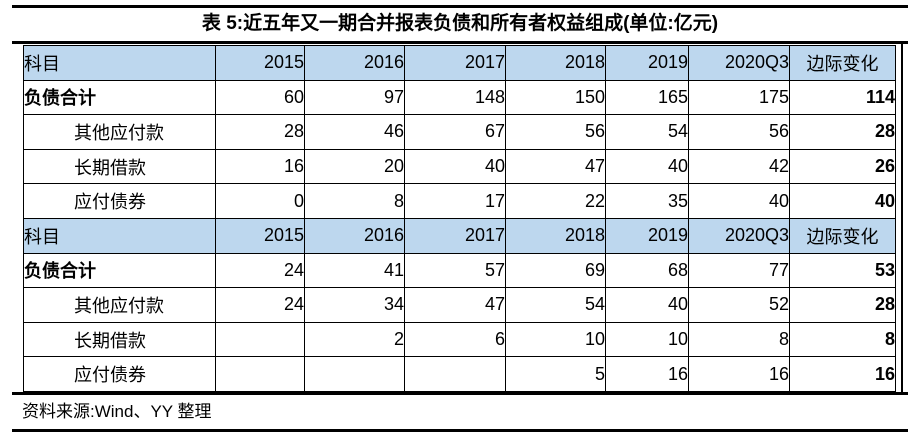 The image size is (921, 438). I want to click on year-value: 148, so click(455, 97).